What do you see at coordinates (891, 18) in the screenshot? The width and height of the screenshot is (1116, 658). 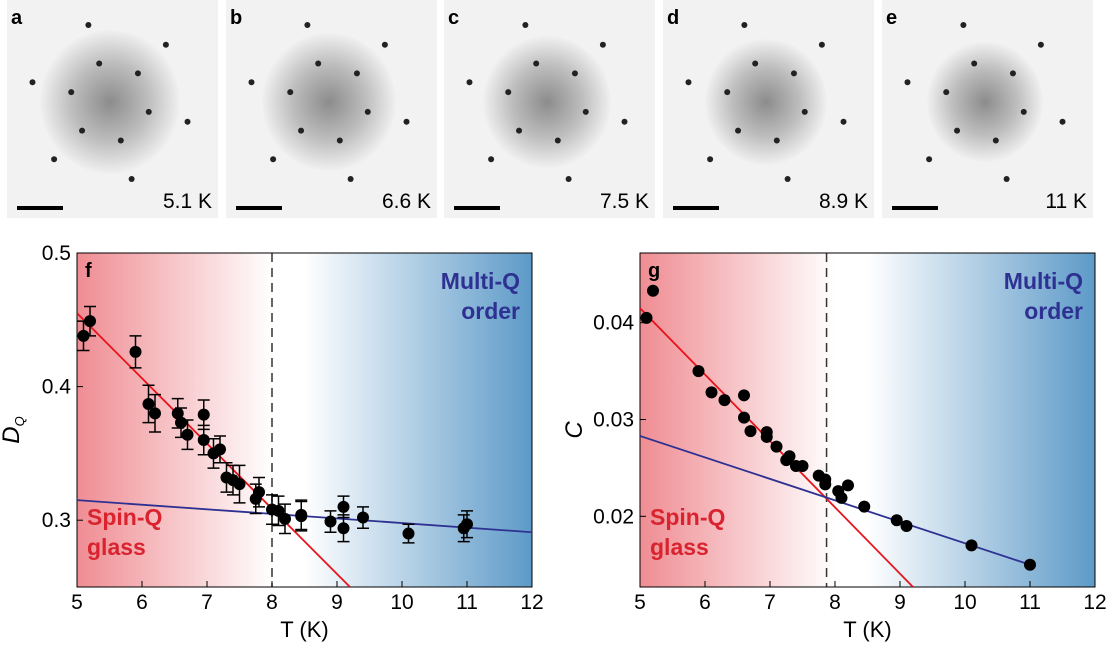 I see `panel-letter: e` at bounding box center [891, 18].